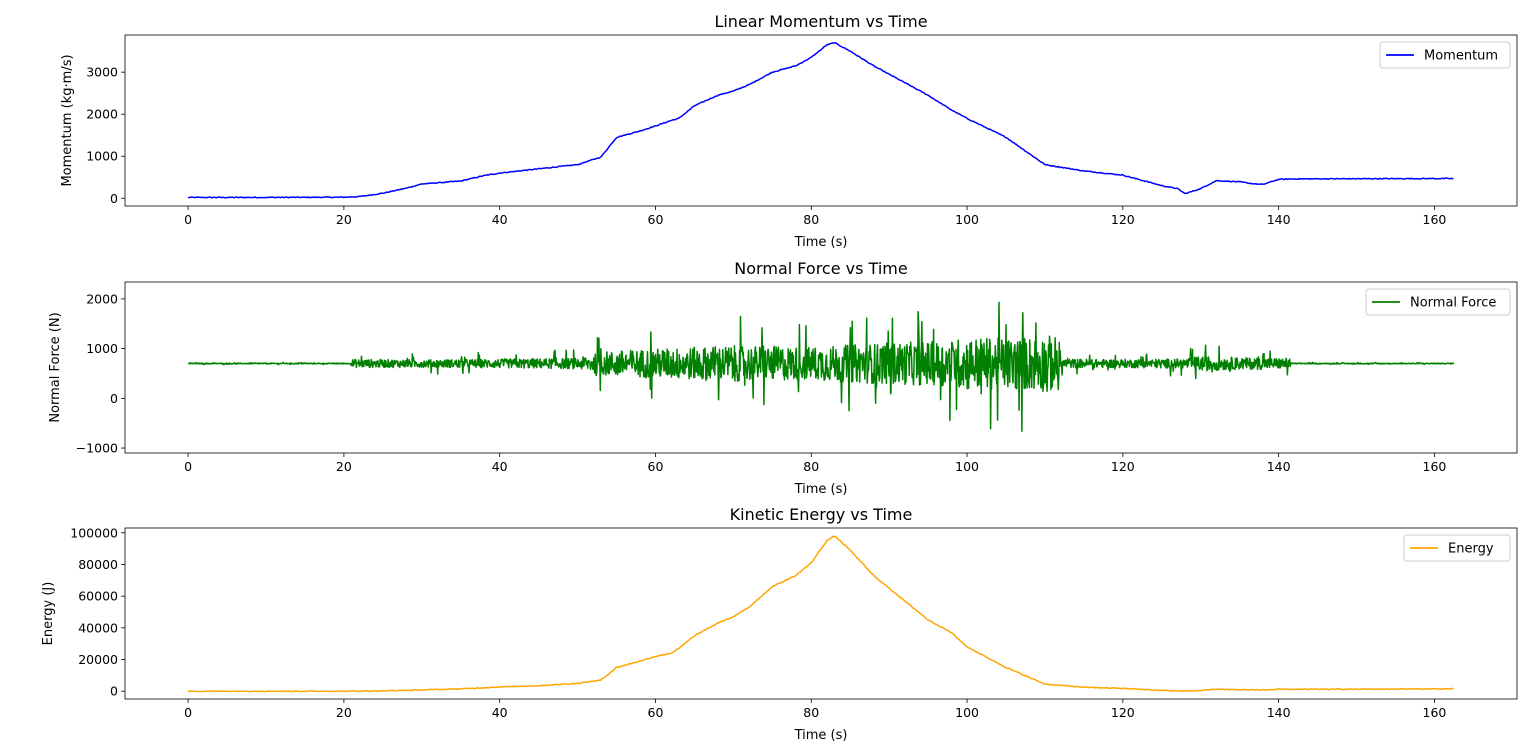  What do you see at coordinates (98, 627) in the screenshot?
I see `y-tick-label: 40000` at bounding box center [98, 627].